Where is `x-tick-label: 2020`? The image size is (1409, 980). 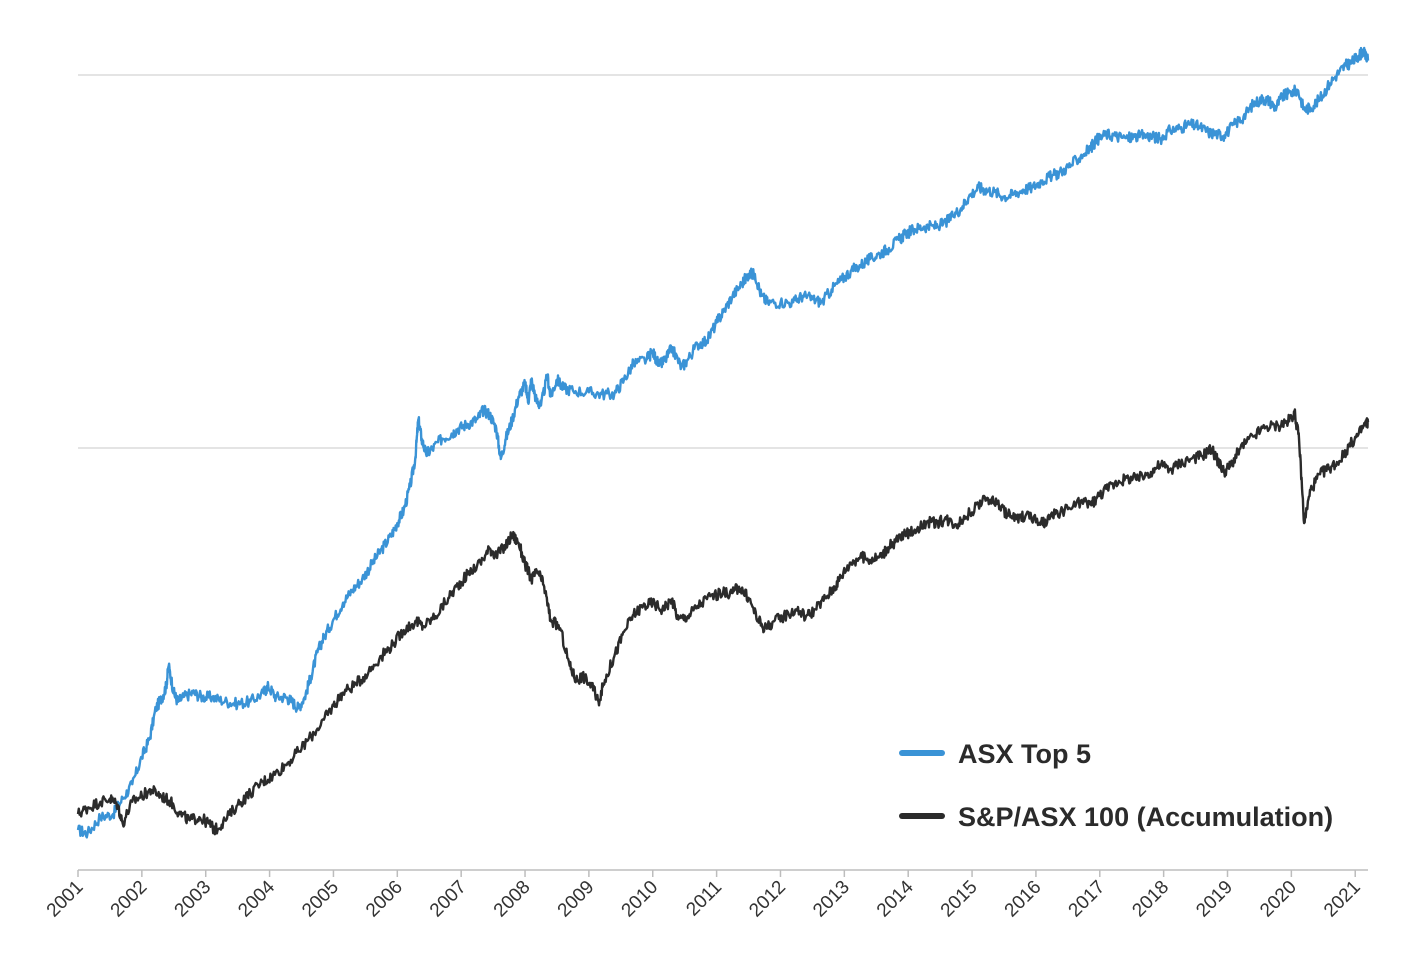 x-tick-label: 2020 is located at coordinates (1278, 899).